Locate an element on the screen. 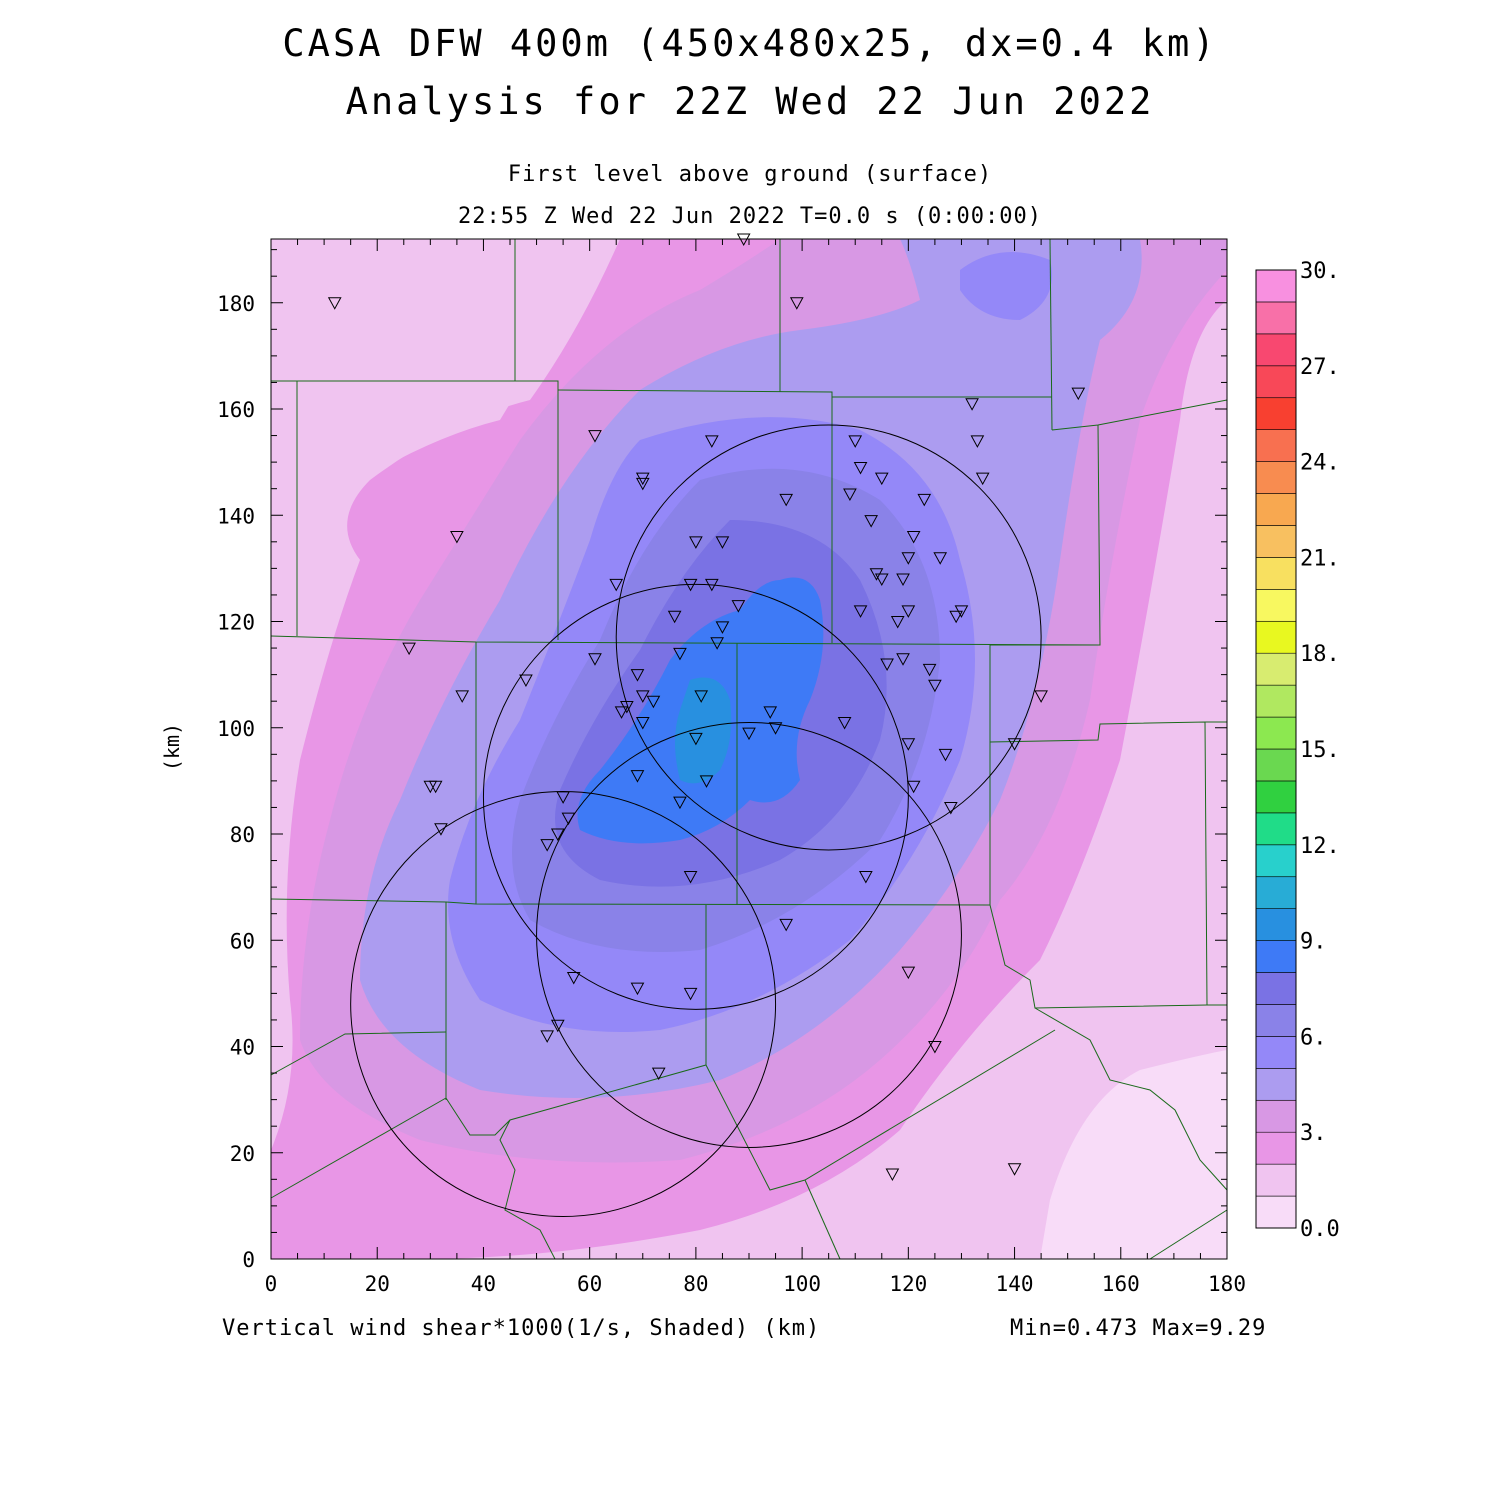  plot-subtitle: Analysis for 22Z Wed 22 Jun 2022 is located at coordinates (750, 101).